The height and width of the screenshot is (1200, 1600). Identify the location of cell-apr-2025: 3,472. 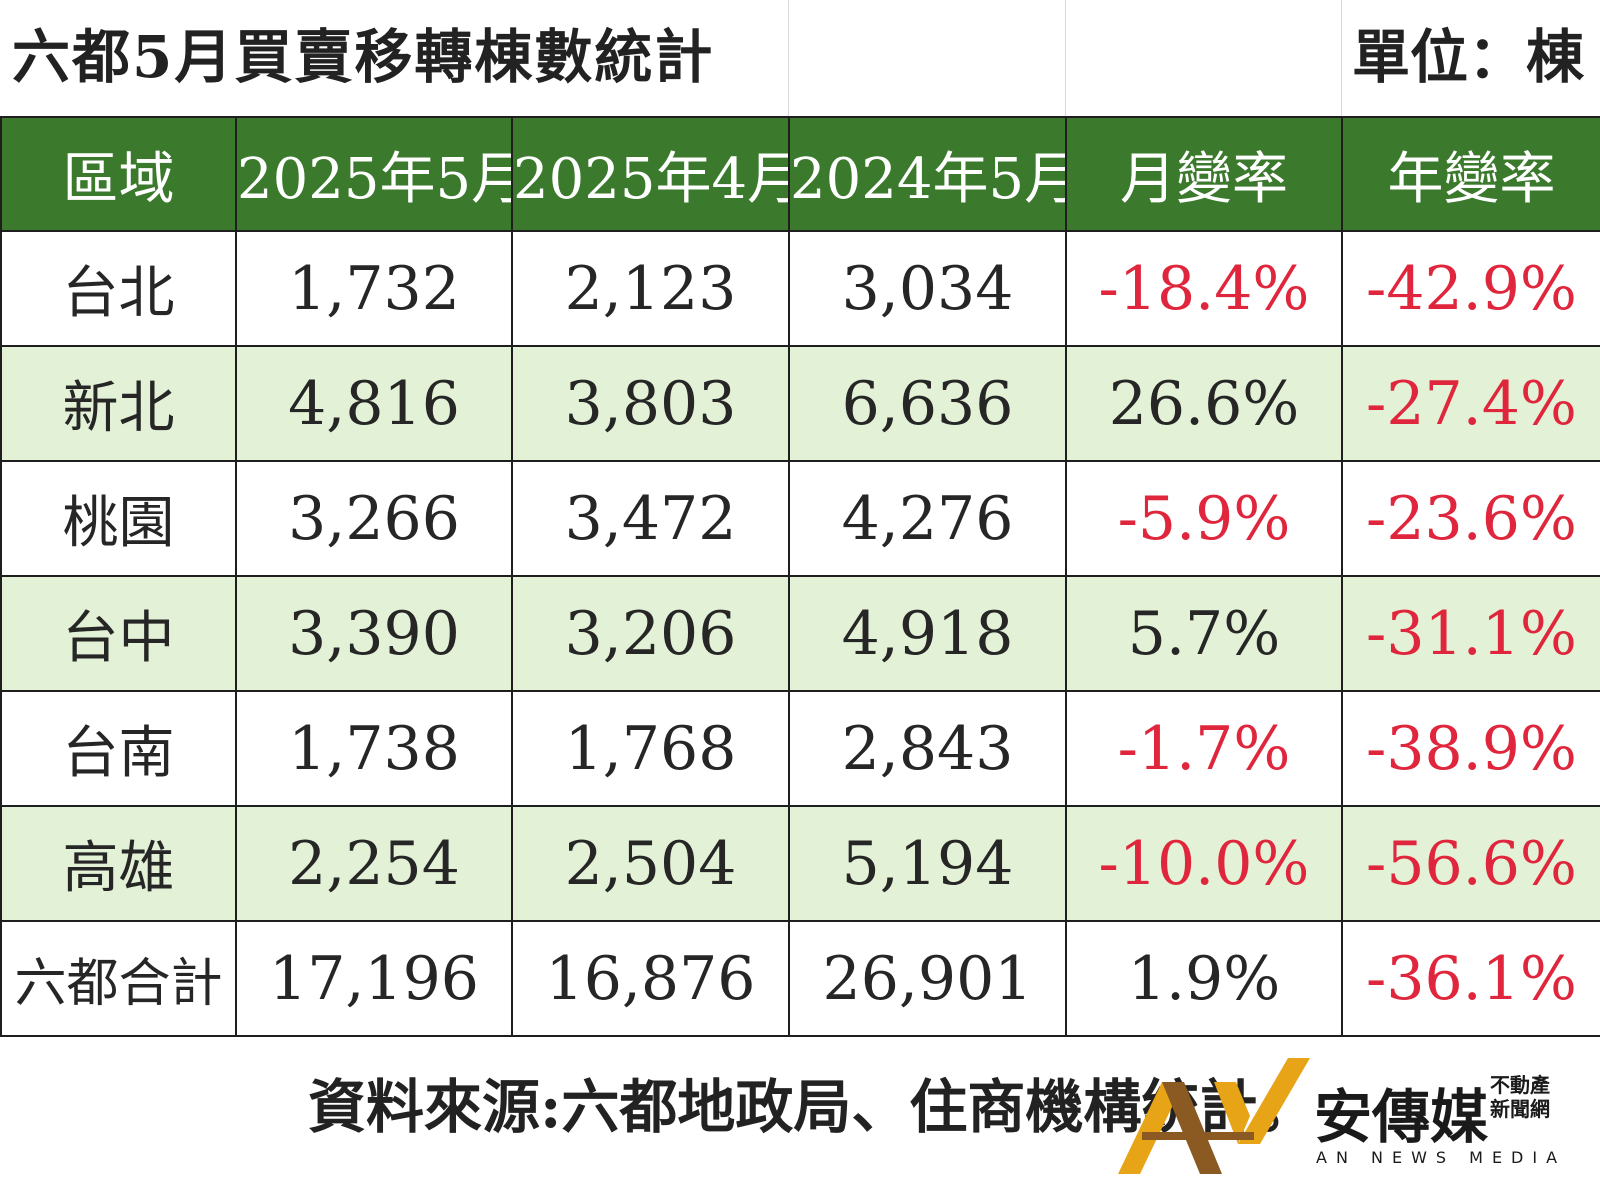
(650, 518).